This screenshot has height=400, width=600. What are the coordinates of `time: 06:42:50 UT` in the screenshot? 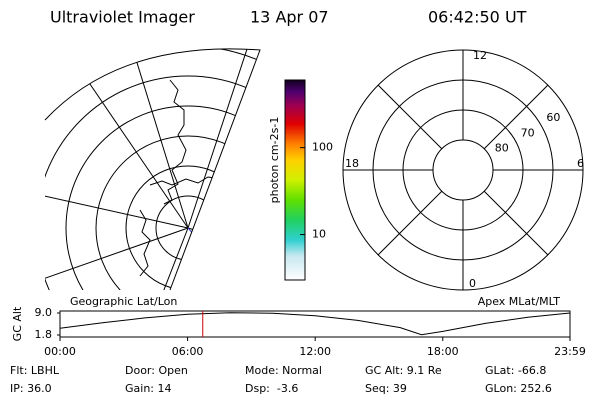 It's located at (477, 17).